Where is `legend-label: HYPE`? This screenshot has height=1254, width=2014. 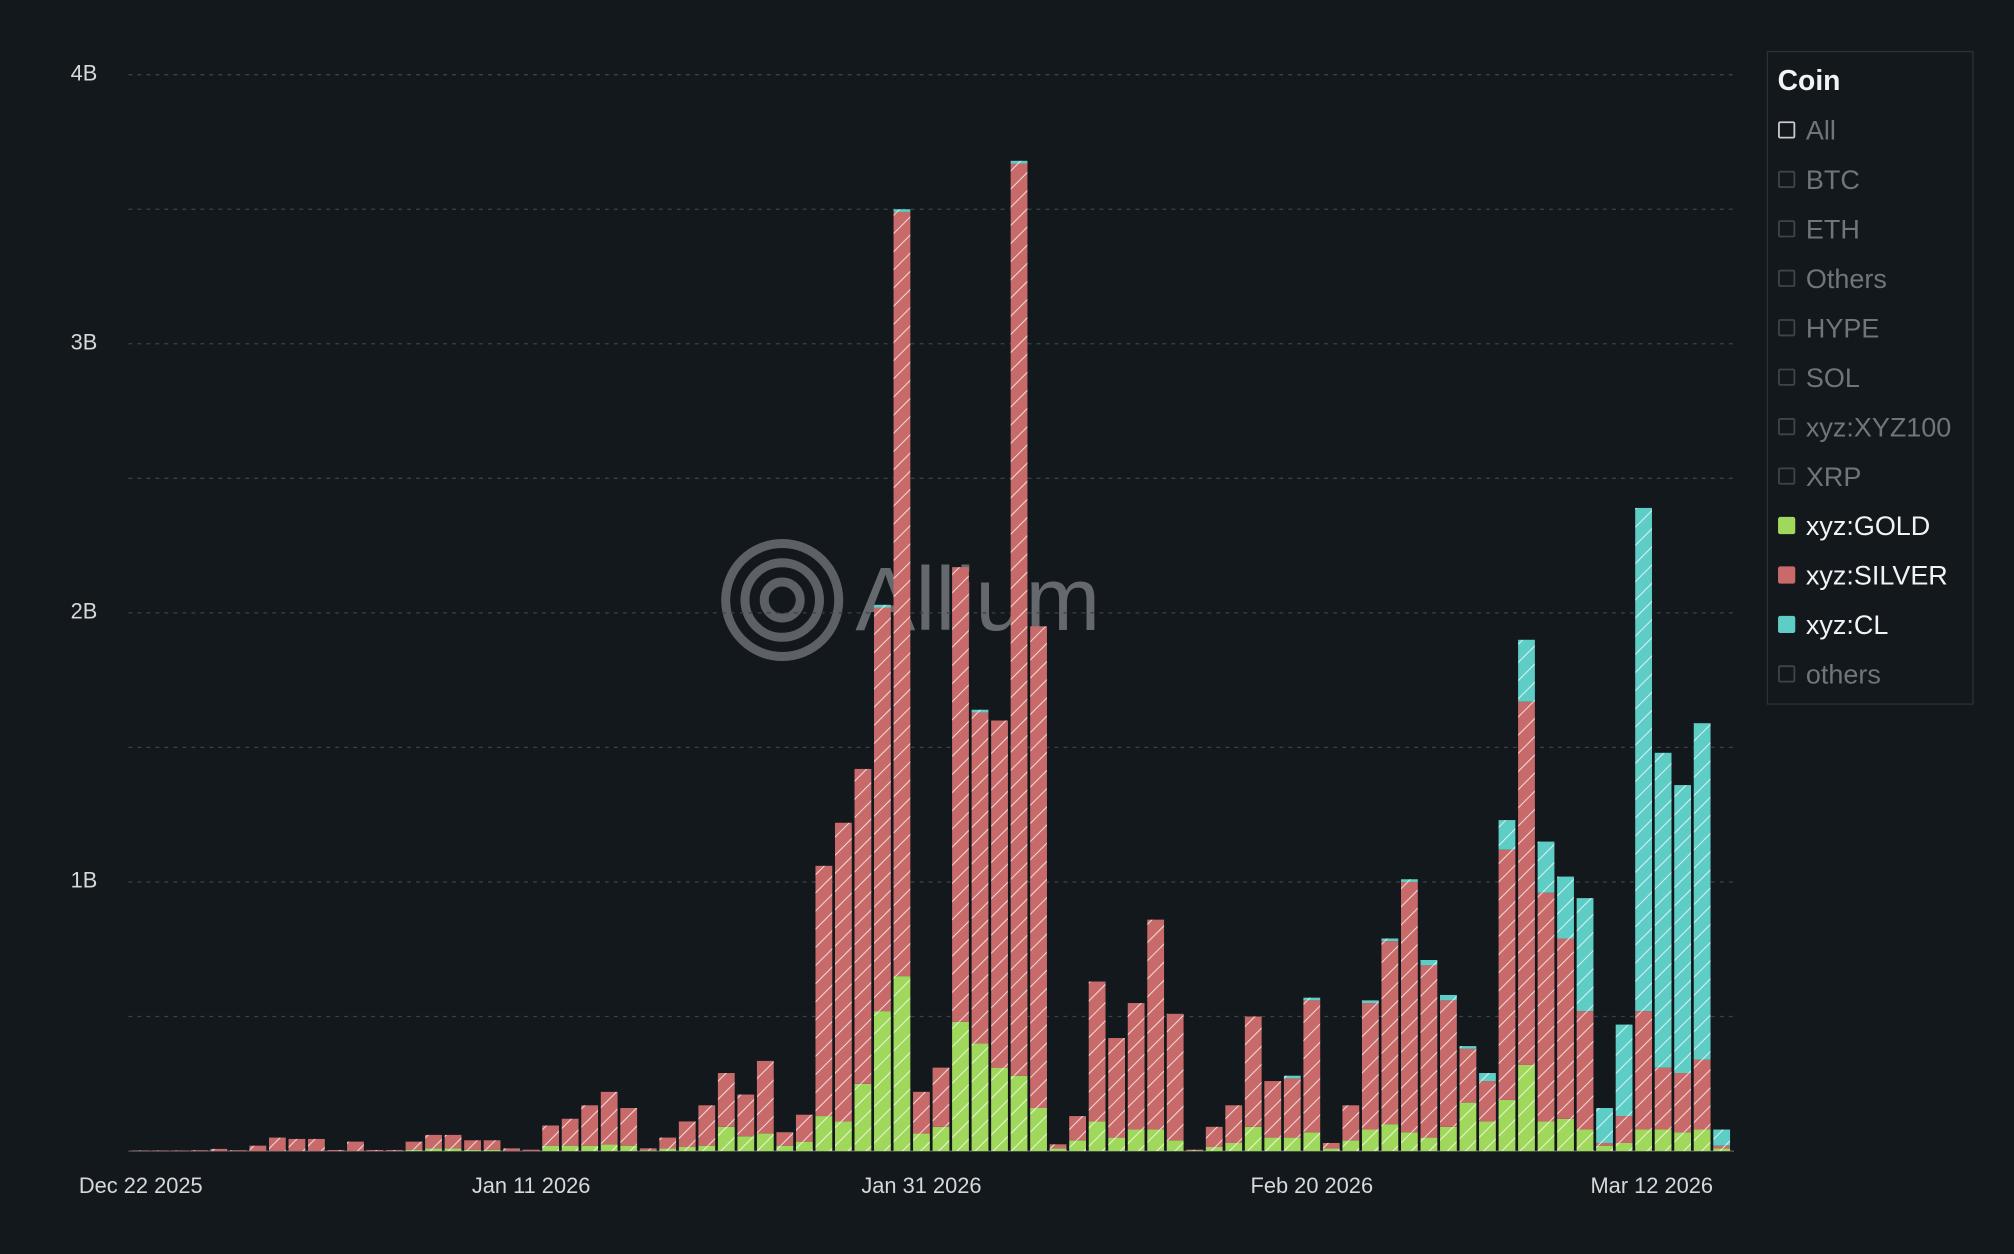 legend-label: HYPE is located at coordinates (1842, 328).